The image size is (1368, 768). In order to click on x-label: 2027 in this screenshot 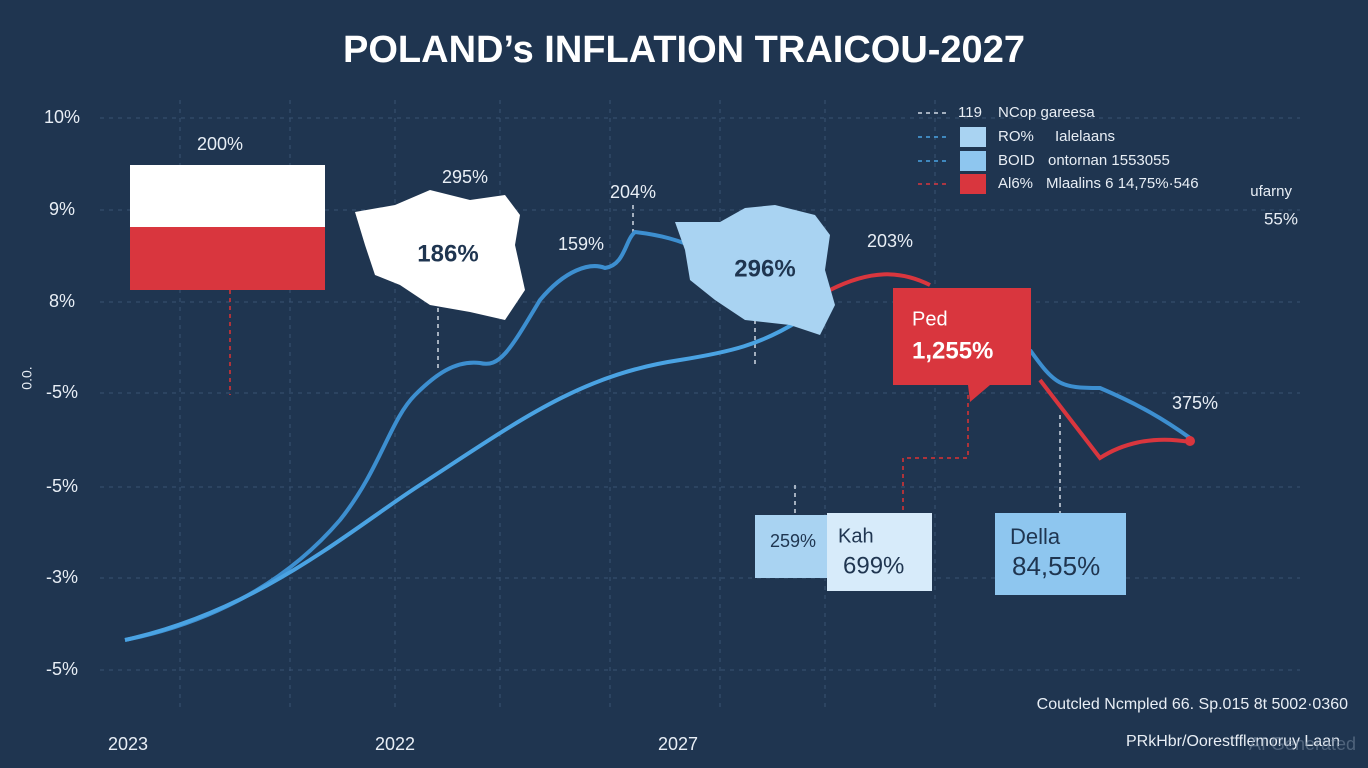, I will do `click(678, 744)`.